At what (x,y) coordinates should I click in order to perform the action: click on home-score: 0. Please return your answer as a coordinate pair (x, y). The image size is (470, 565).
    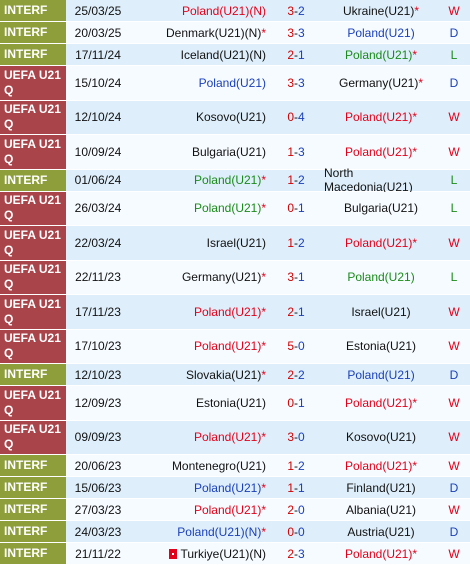
    Looking at the image, I should click on (290, 208).